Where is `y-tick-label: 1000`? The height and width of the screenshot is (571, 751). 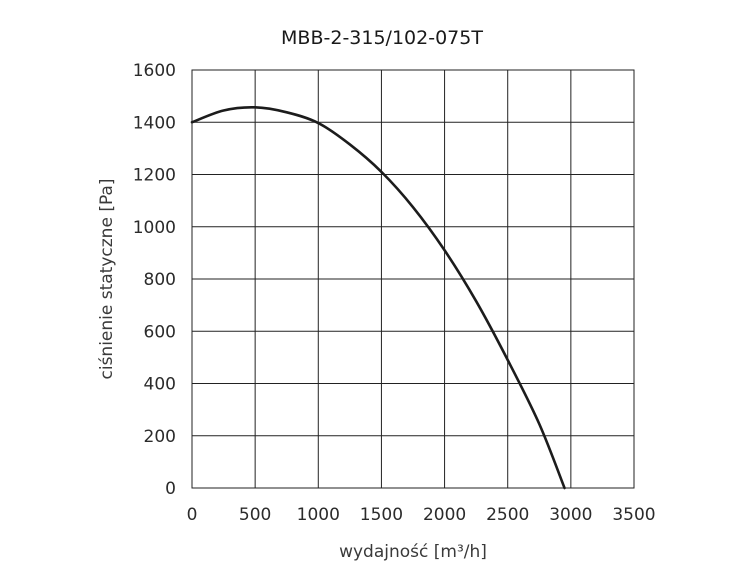 y-tick-label: 1000 is located at coordinates (154, 228).